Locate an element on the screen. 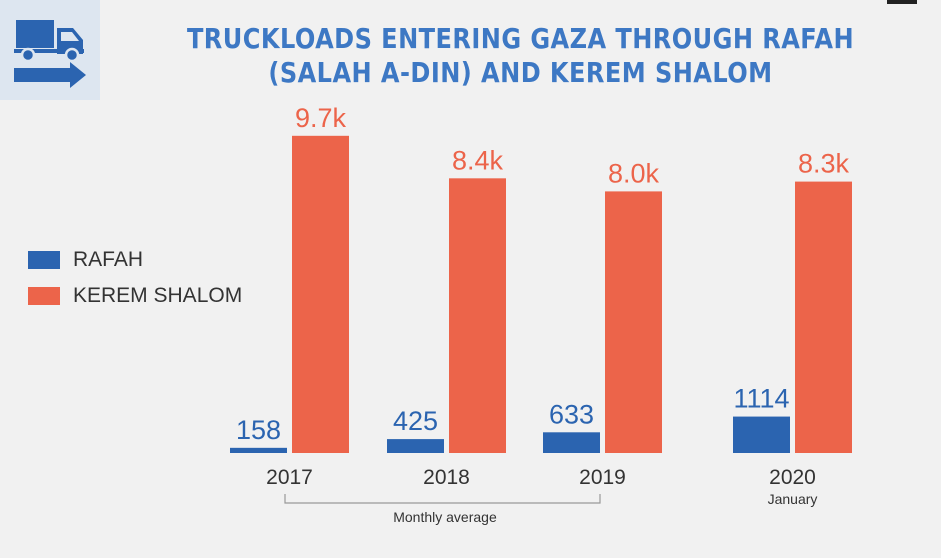  x-tick-sublabel-2020: January is located at coordinates (793, 499).